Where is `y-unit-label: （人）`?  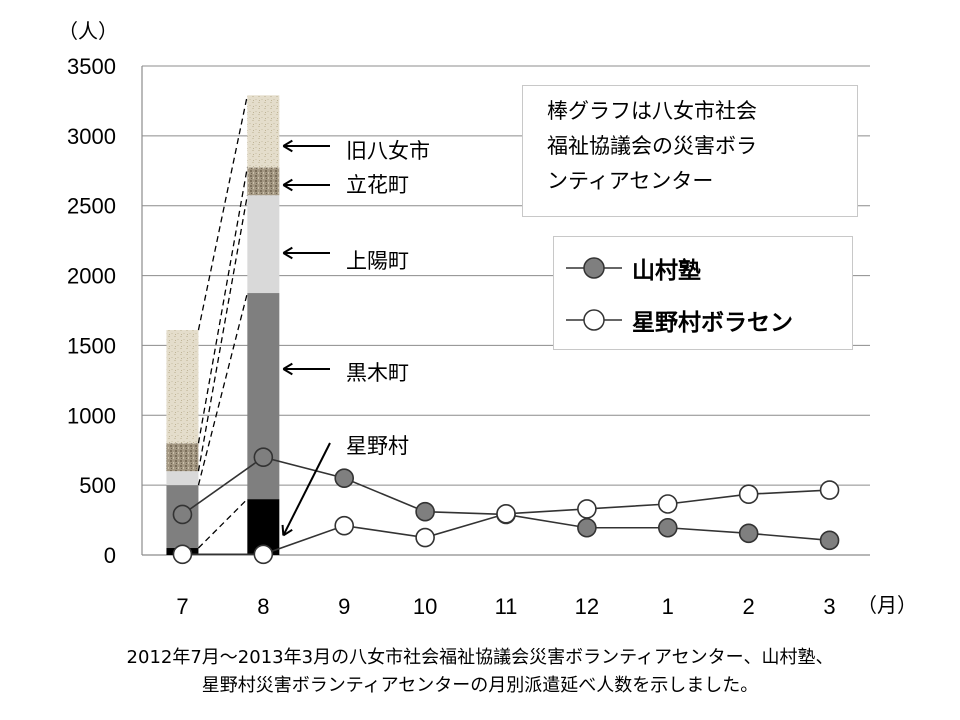
y-unit-label: （人） is located at coordinates (88, 31).